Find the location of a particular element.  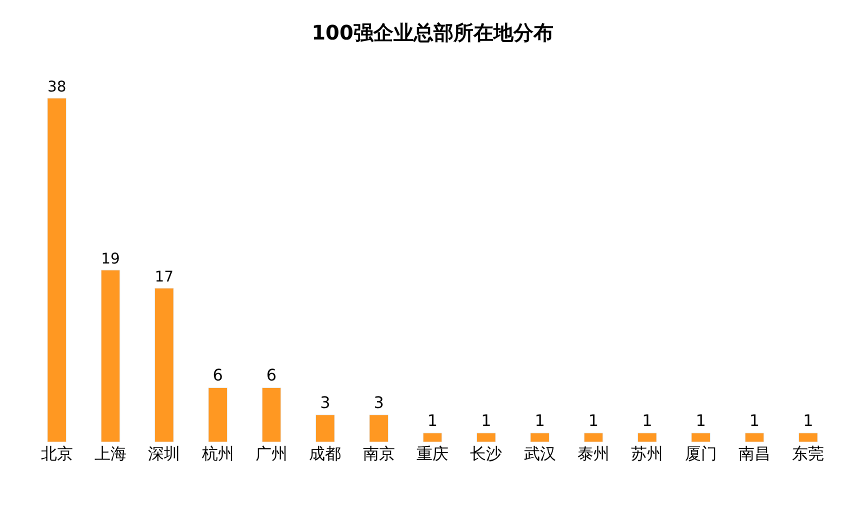

chart-title: 100强企业总部所在地分布 is located at coordinates (433, 32).